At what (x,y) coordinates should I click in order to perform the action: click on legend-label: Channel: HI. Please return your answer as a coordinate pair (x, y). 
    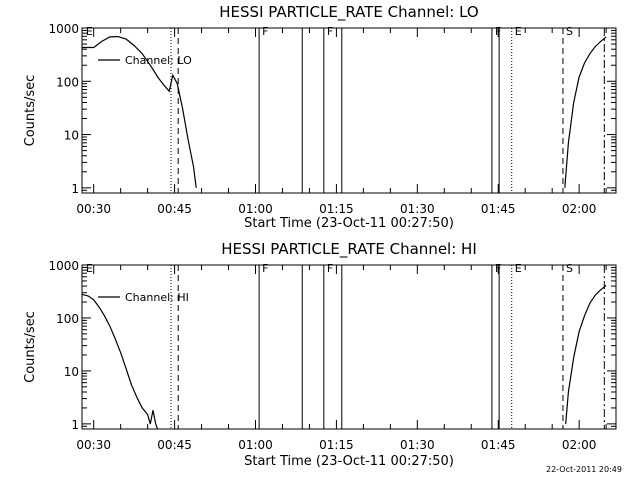
    Looking at the image, I should click on (157, 297).